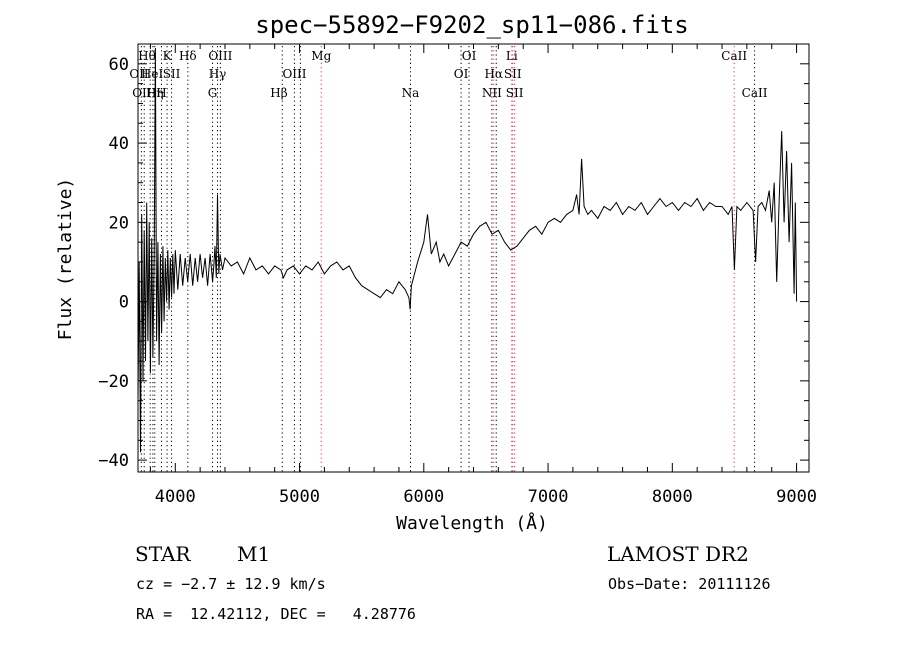 The width and height of the screenshot is (900, 650). I want to click on spectral-line-label: Li, so click(512, 56).